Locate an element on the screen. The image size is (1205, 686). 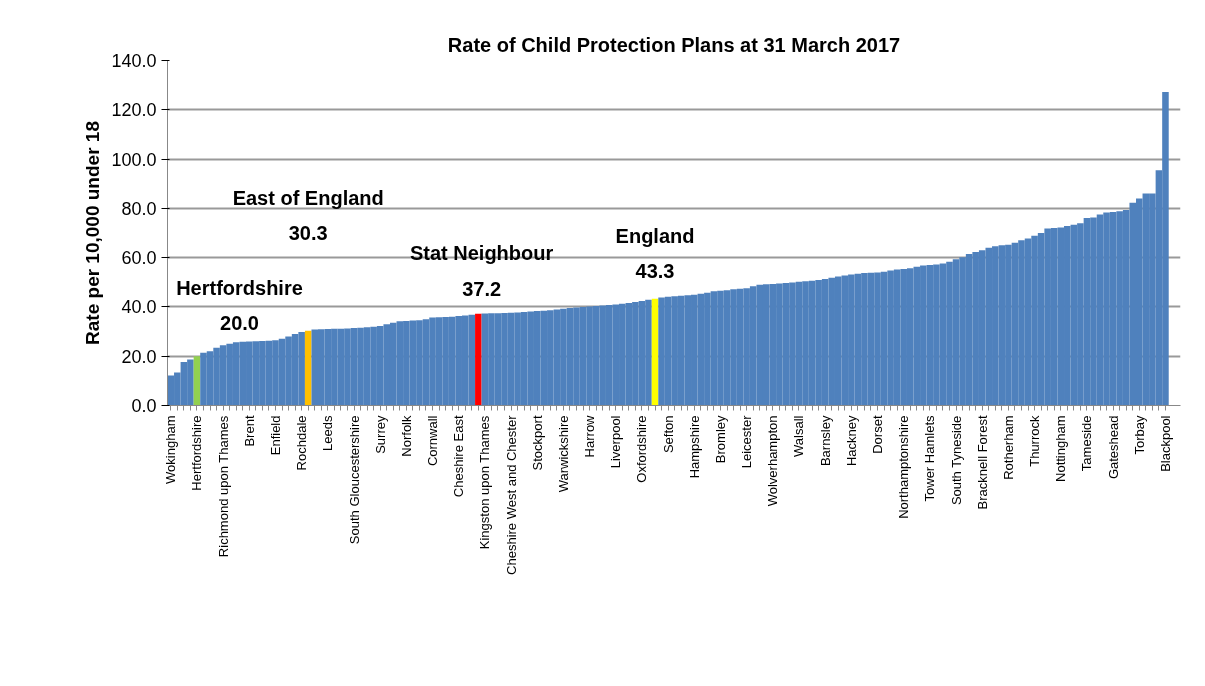
x-tick-label: Hackney is located at coordinates (851, 441).